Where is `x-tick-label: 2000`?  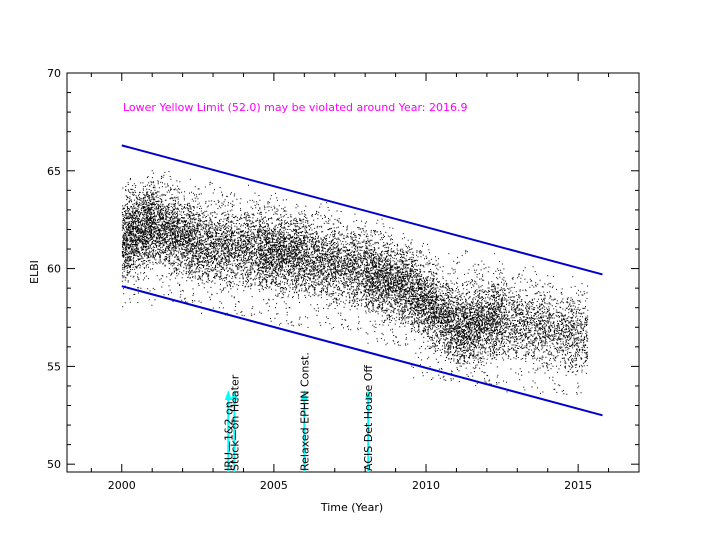 x-tick-label: 2000 is located at coordinates (122, 485).